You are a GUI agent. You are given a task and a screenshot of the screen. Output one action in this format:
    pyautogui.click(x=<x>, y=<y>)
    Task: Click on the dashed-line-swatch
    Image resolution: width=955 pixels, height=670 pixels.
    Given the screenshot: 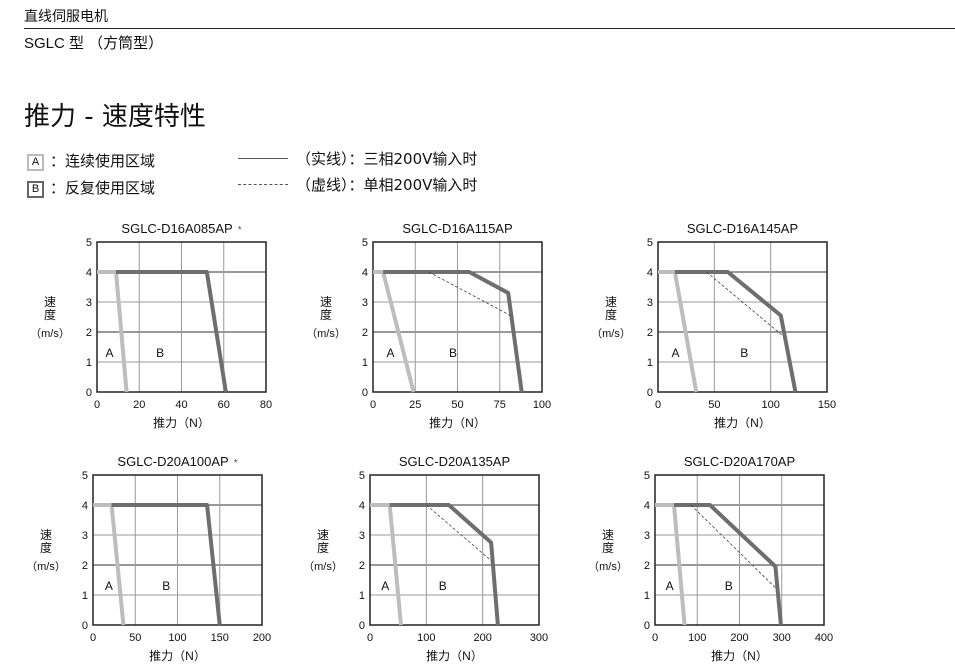 What is the action you would take?
    pyautogui.click(x=263, y=184)
    